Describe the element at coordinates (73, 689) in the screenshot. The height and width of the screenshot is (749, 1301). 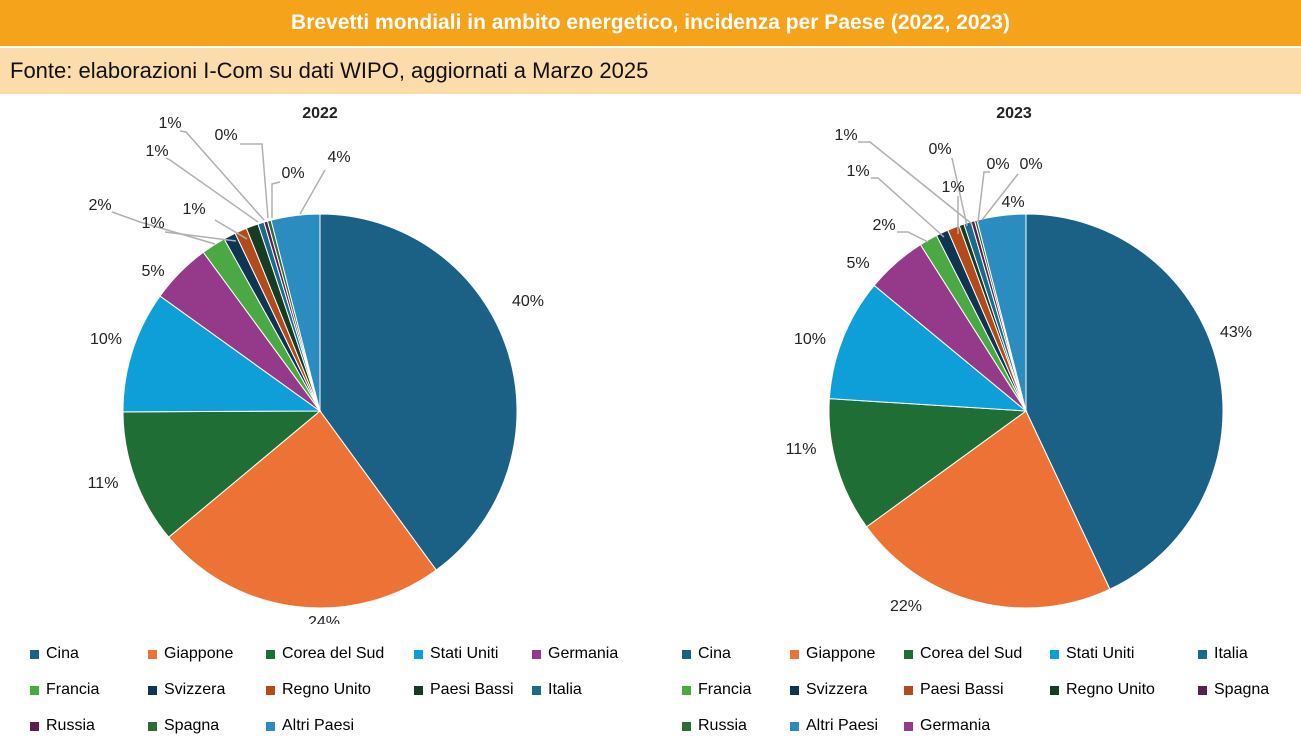
I see `legend-label: Francia` at that location.